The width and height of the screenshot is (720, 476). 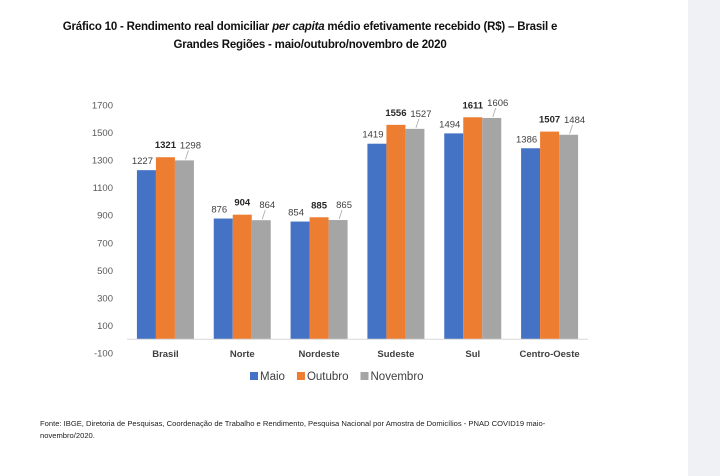 I want to click on bar-novembro-sudeste, so click(x=415, y=234).